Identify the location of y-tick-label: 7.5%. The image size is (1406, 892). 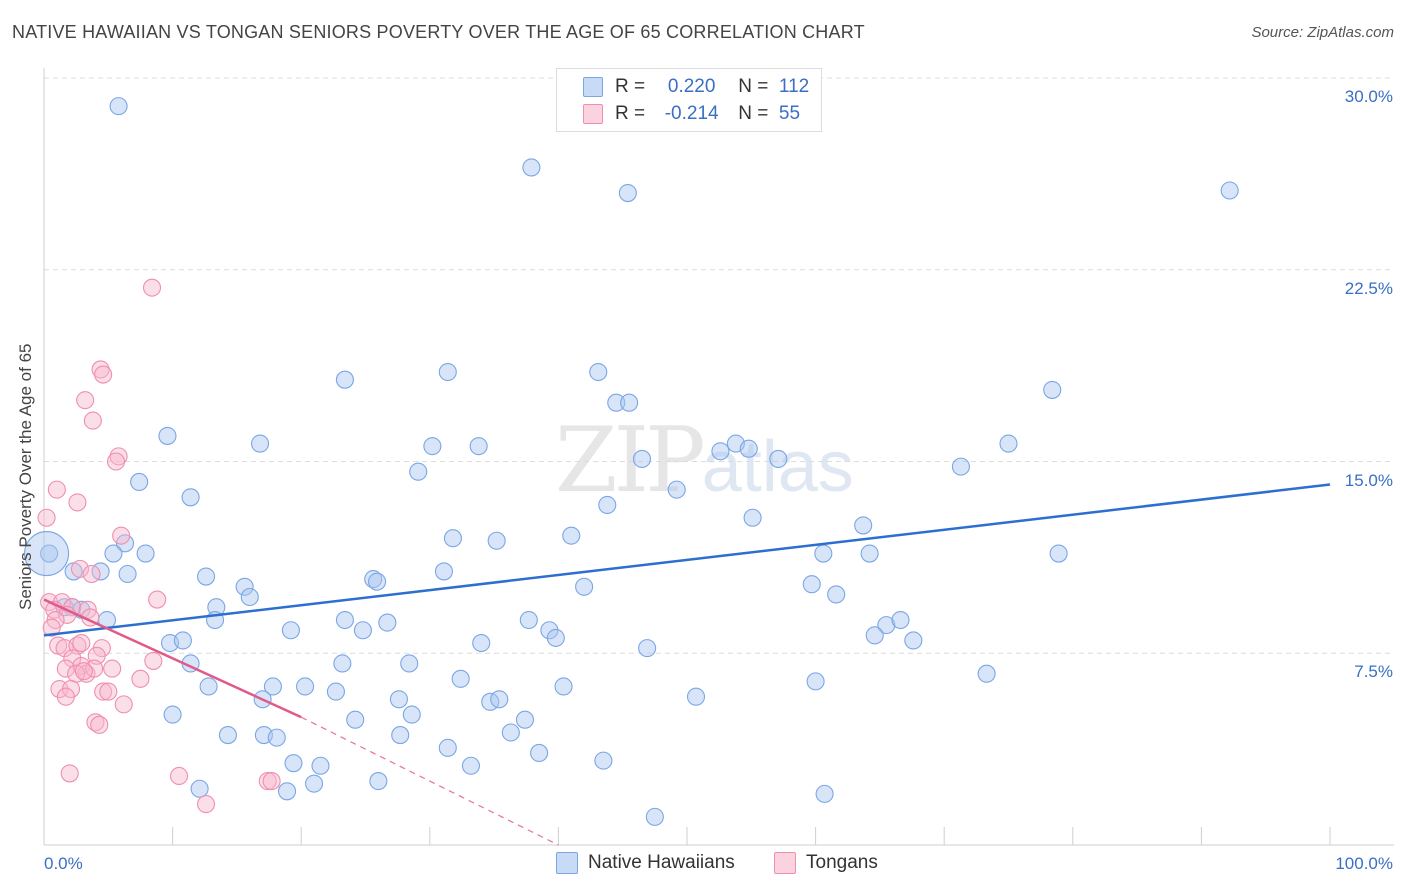
(1373, 672).